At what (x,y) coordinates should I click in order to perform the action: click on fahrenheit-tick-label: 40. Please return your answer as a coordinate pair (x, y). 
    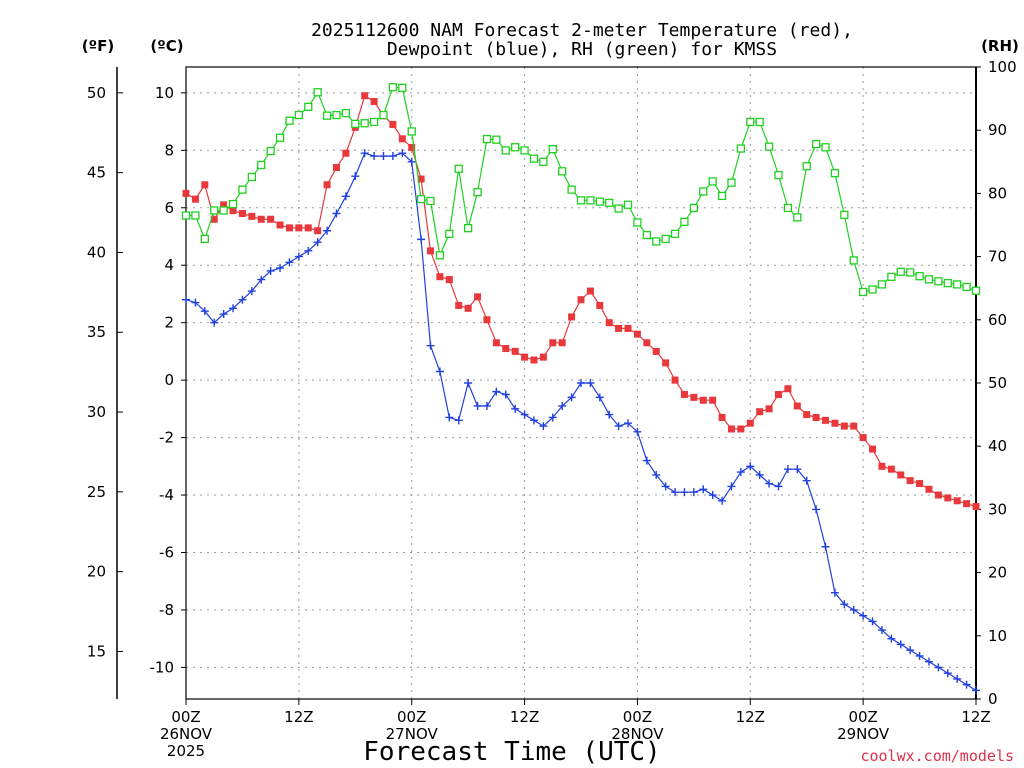
    Looking at the image, I should click on (96, 252).